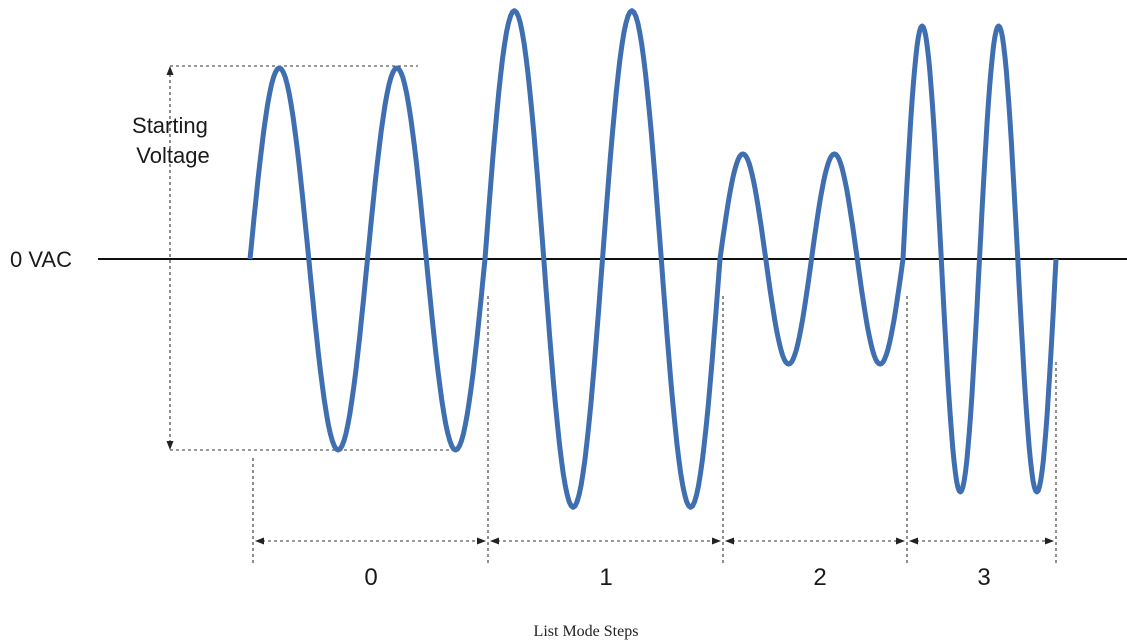  Describe the element at coordinates (819, 577) in the screenshot. I see `step-label-2: 2` at that location.